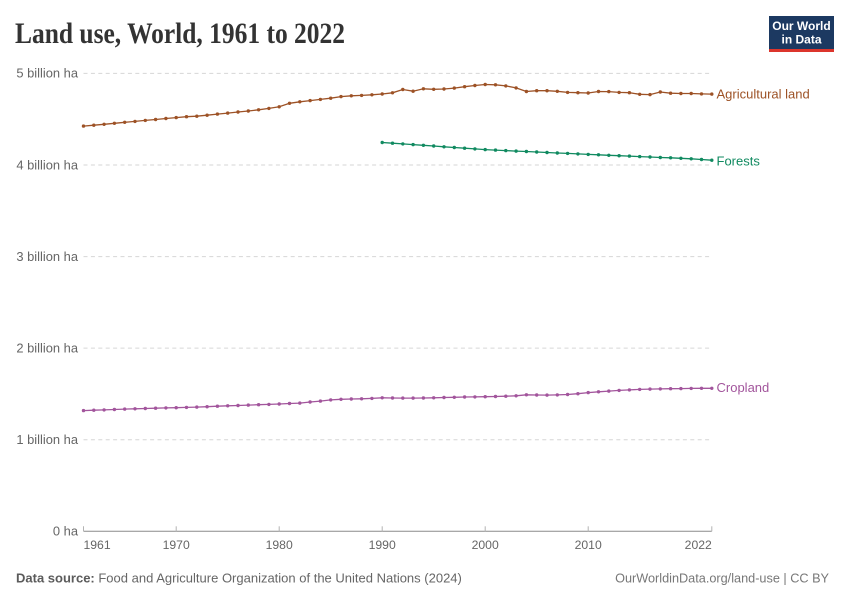 The width and height of the screenshot is (850, 605). What do you see at coordinates (47, 73) in the screenshot?
I see `svg-text: 5 billion ha` at bounding box center [47, 73].